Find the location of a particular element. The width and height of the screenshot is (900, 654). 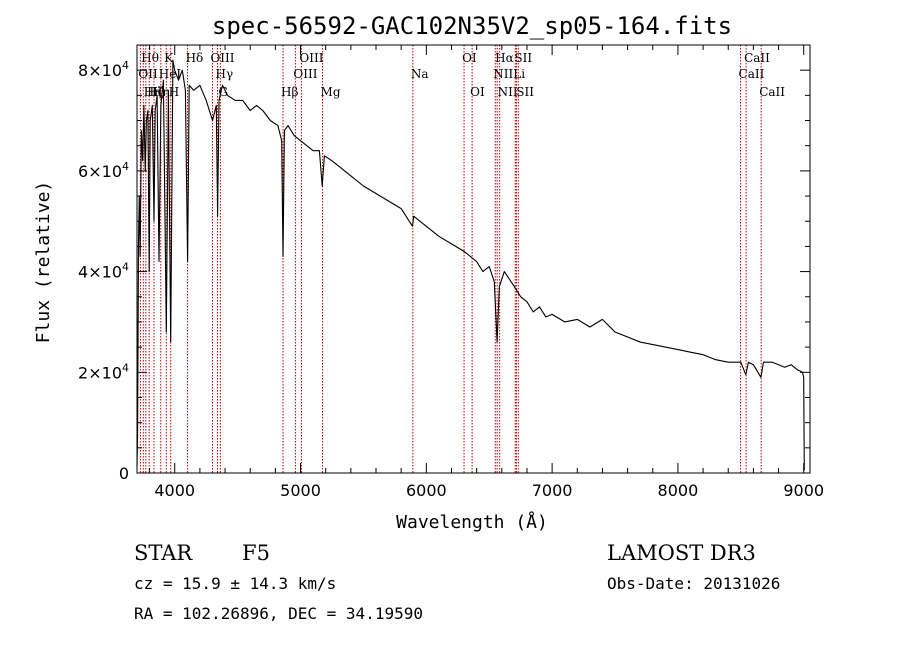

survey-name: LAMOST DR3 is located at coordinates (681, 553).